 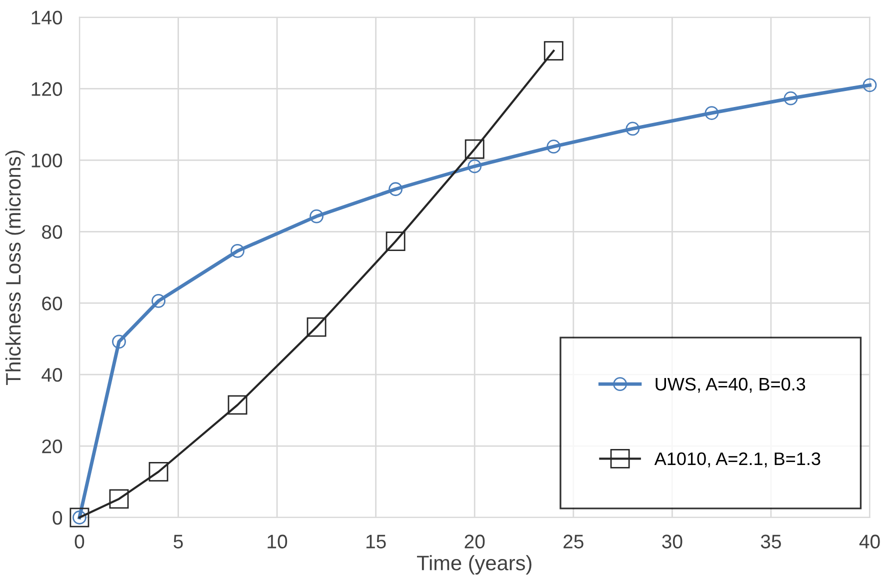 What do you see at coordinates (47, 89) in the screenshot?
I see `y-tick-label: 120` at bounding box center [47, 89].